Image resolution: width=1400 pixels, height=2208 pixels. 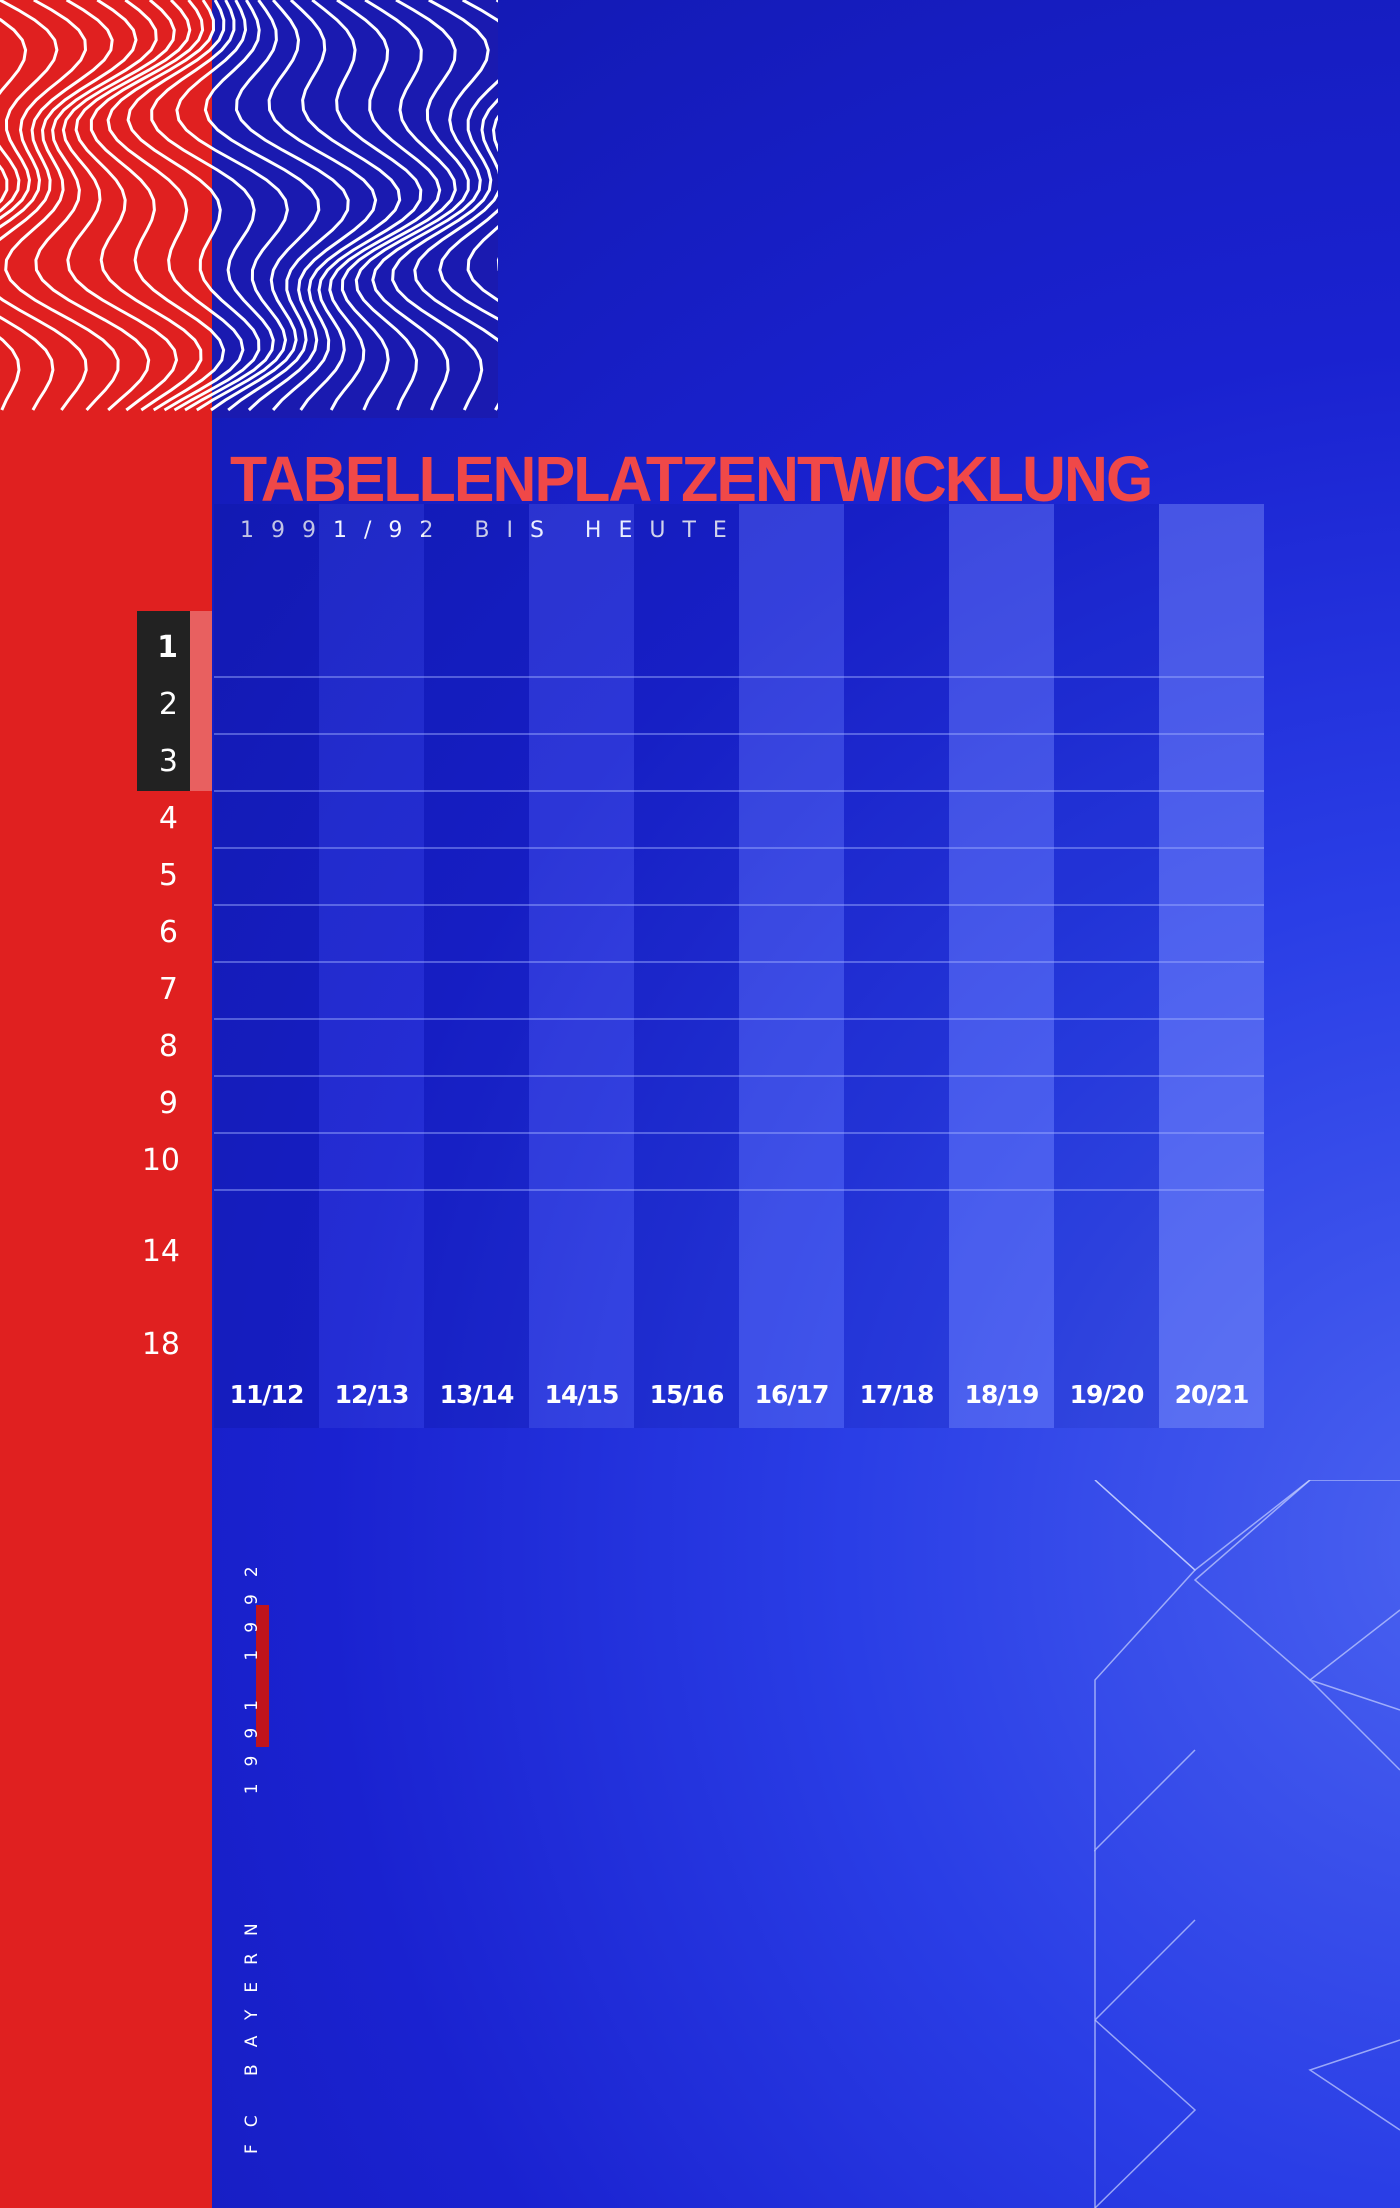 I want to click on rank-label: 6, so click(x=168, y=932).